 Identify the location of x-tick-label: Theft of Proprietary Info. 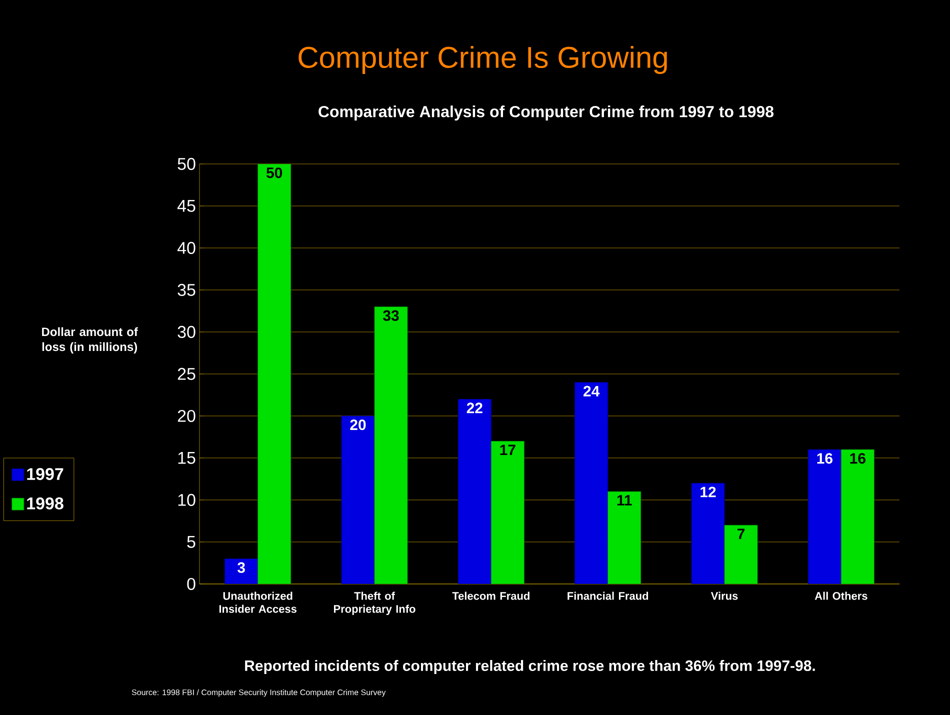
(375, 604).